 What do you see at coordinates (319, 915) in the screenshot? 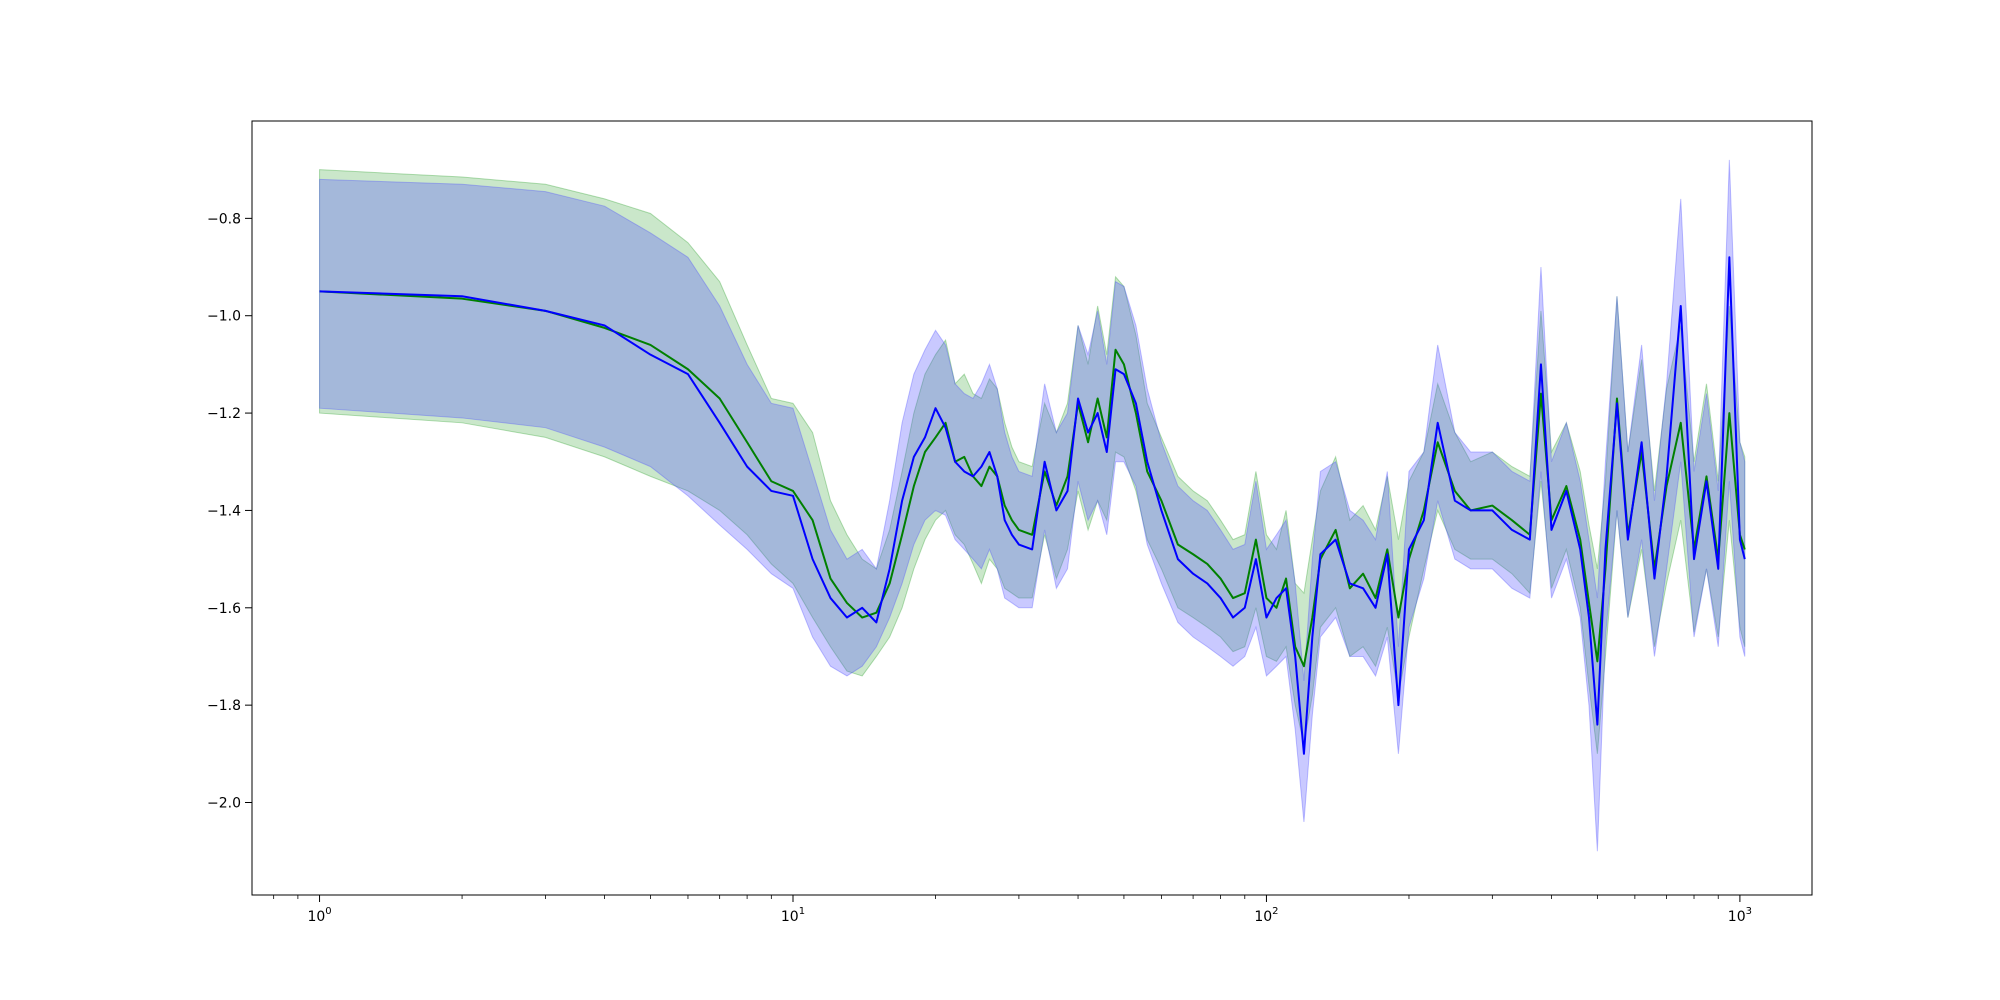
I see `x-tick-label-0: 10⁰` at bounding box center [319, 915].